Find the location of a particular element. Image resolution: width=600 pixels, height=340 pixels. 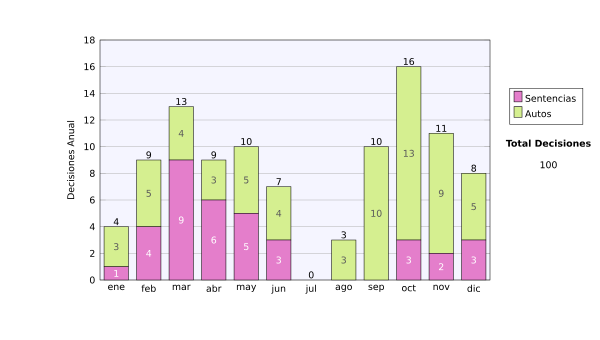

x-tick-label: may is located at coordinates (246, 288).